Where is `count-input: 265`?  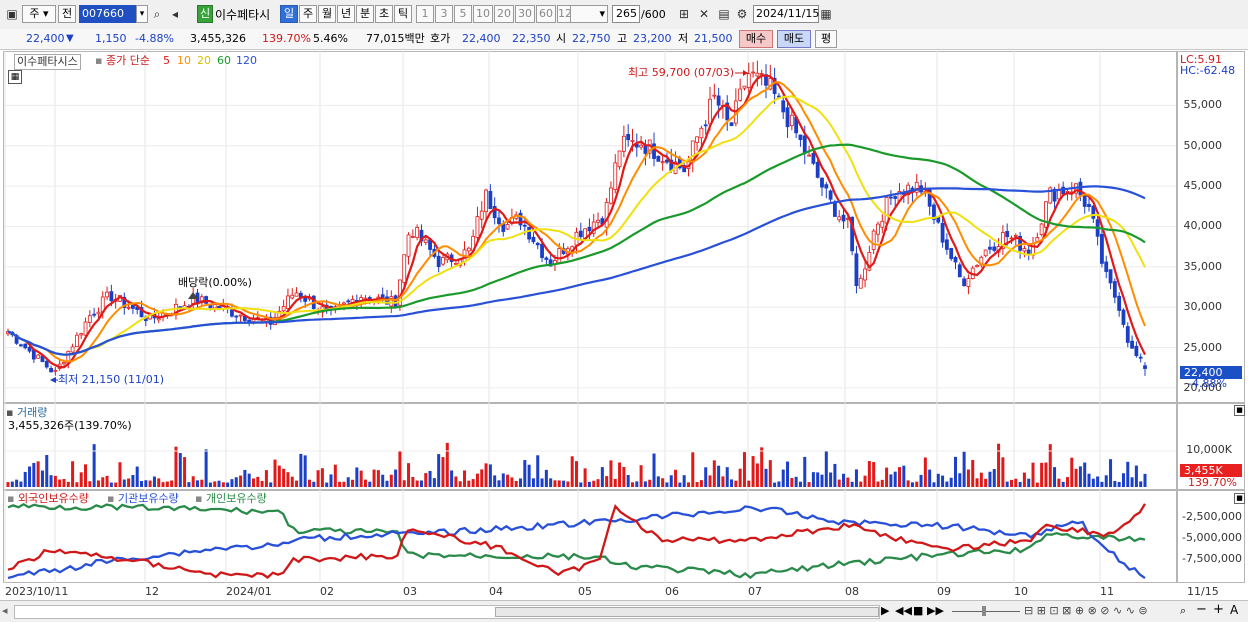
count-input: 265 is located at coordinates (626, 14).